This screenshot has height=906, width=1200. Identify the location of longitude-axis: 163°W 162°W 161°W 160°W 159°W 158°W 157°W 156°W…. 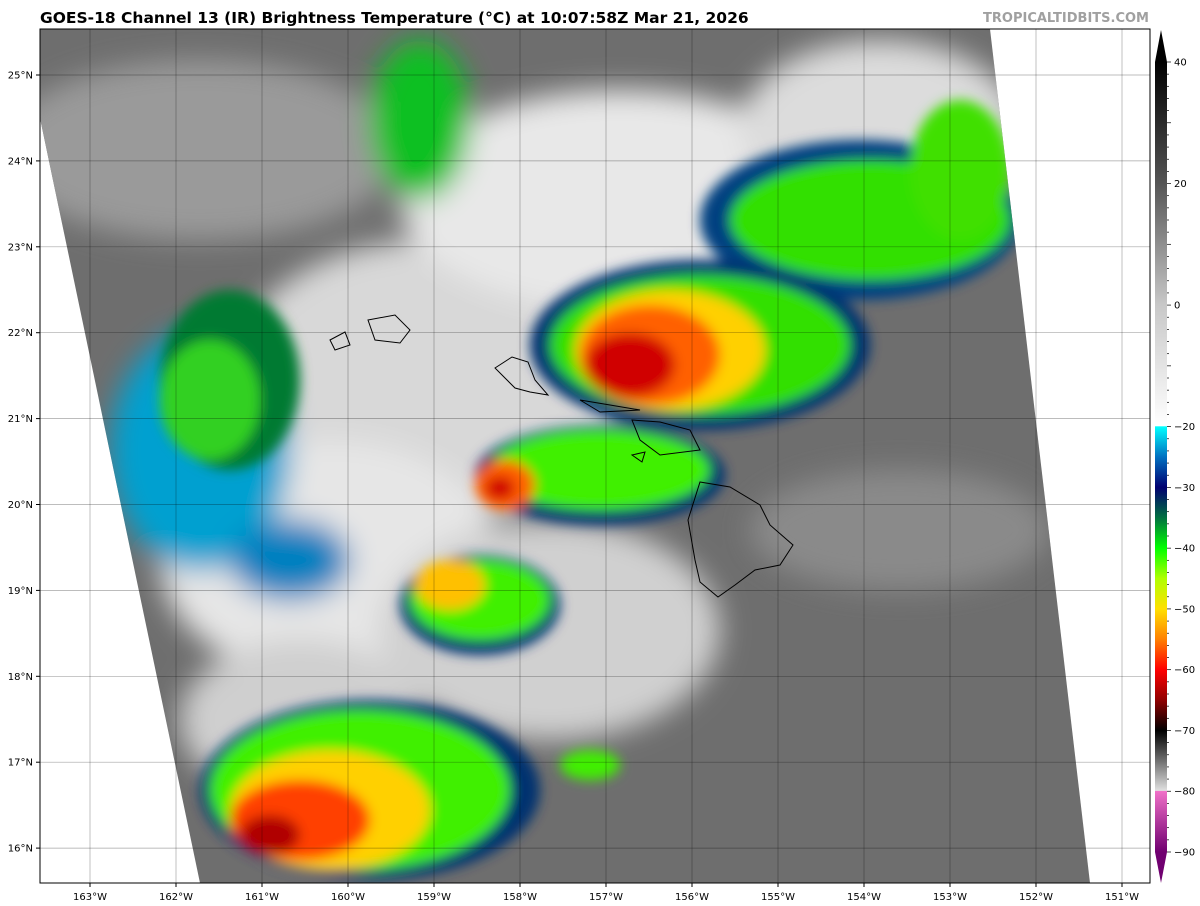
(606, 893).